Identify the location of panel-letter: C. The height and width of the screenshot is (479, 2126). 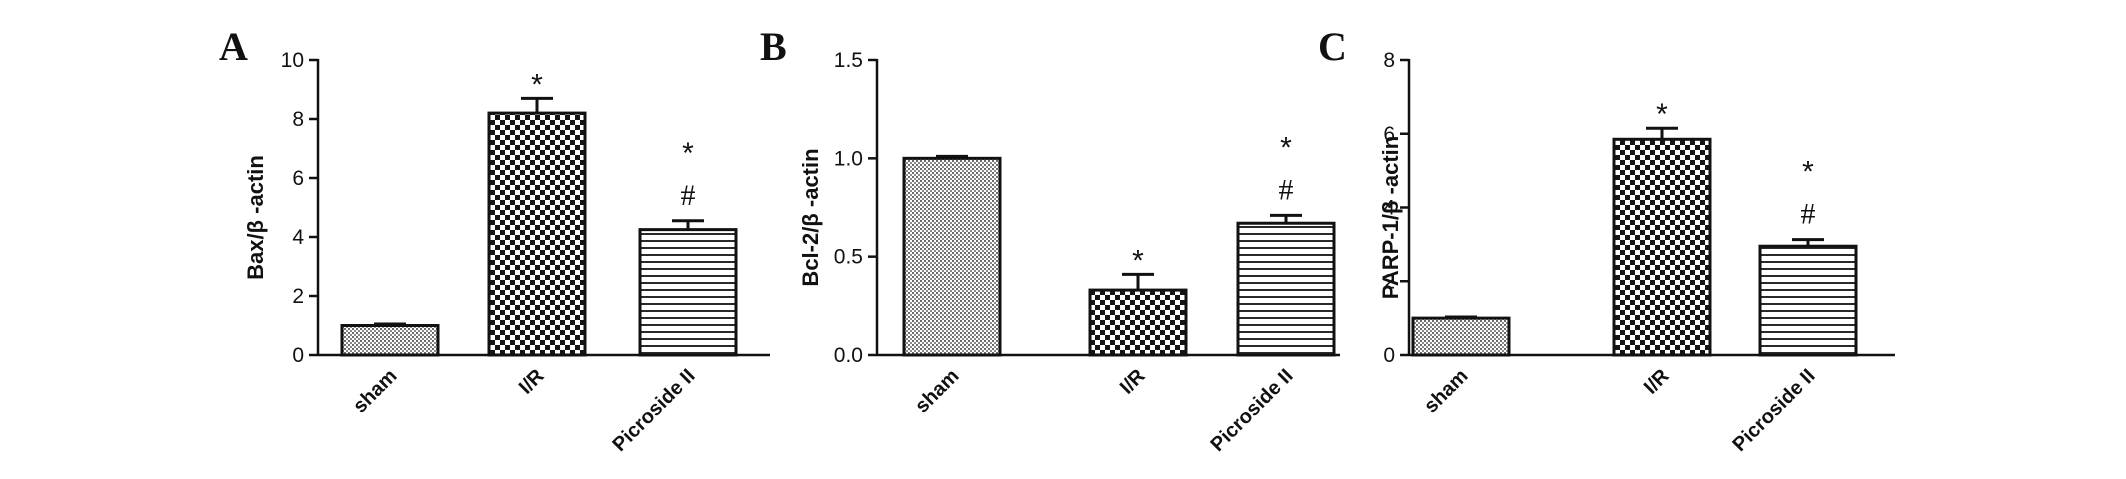
(1332, 46).